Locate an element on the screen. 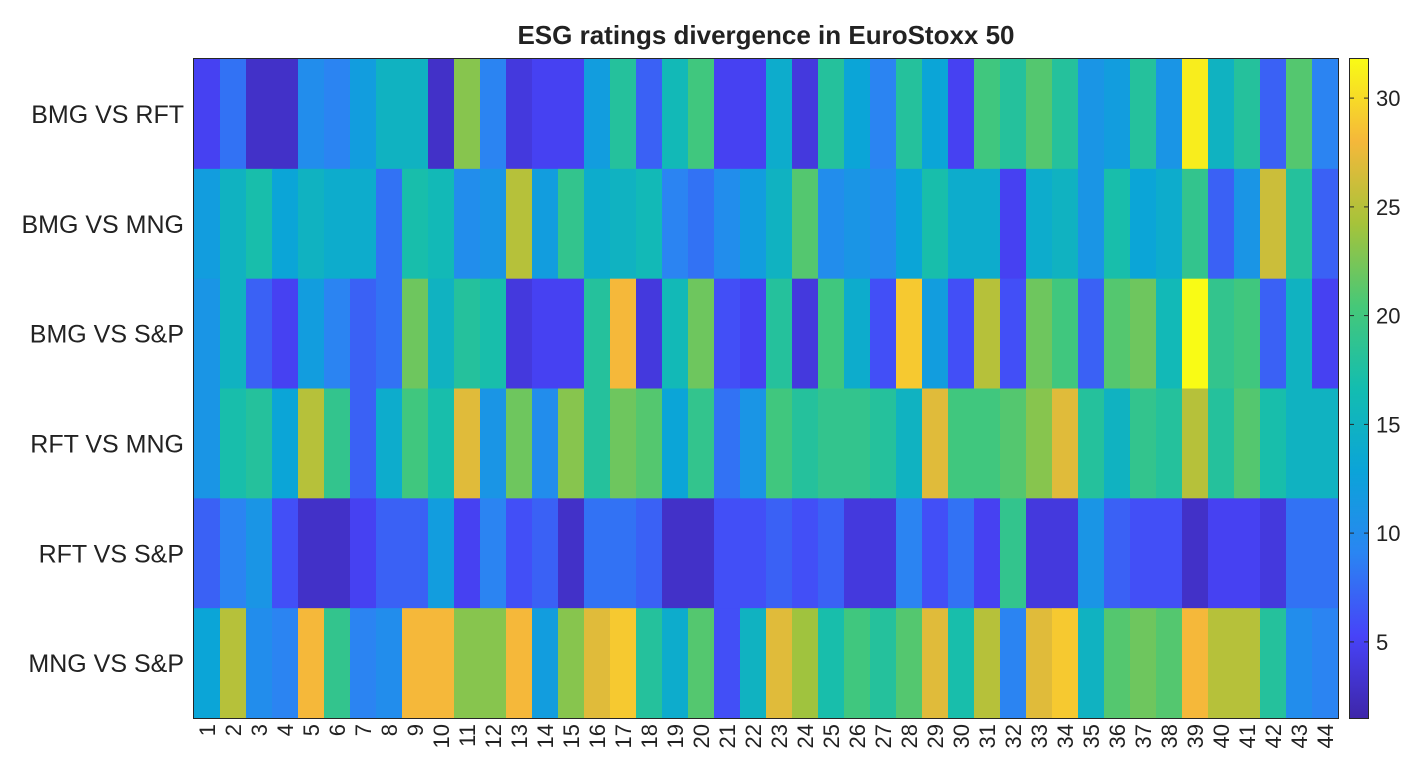 The image size is (1416, 774). column-label: 9 is located at coordinates (415, 730).